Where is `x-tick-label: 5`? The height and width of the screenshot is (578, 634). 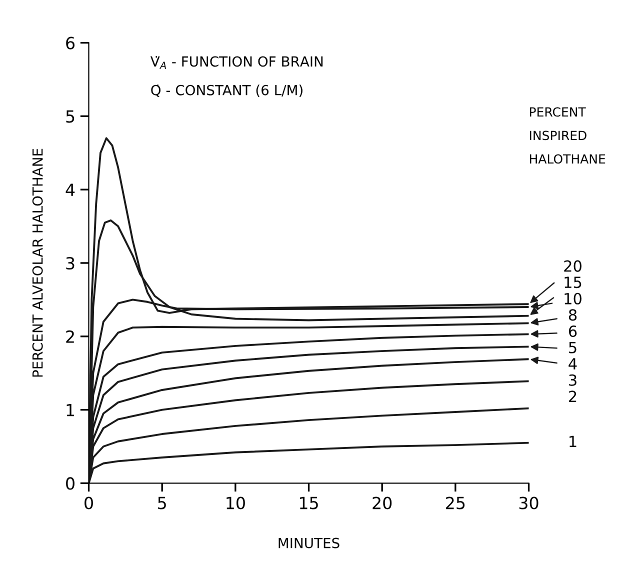
x-tick-label: 5 is located at coordinates (162, 503).